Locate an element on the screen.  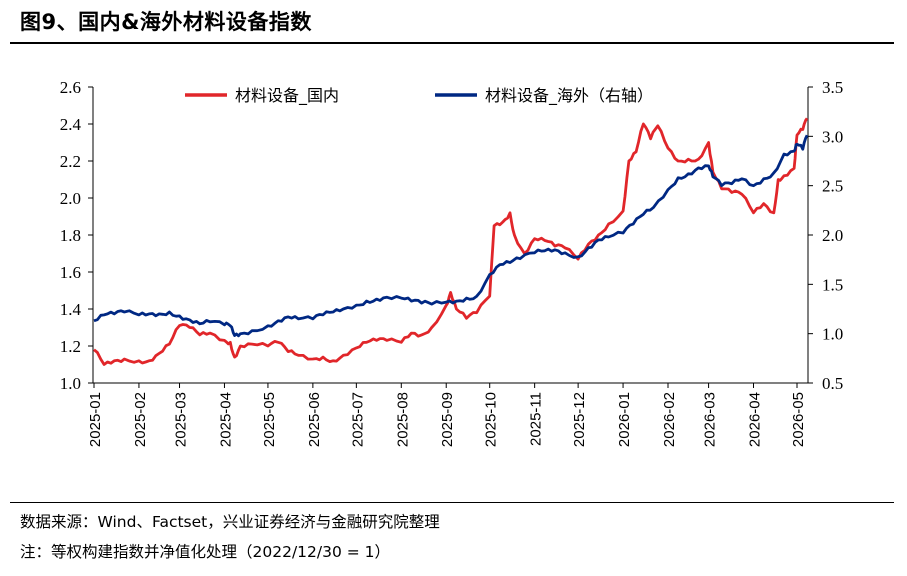
x-tick-label: 2026-05 is located at coordinates (798, 419).